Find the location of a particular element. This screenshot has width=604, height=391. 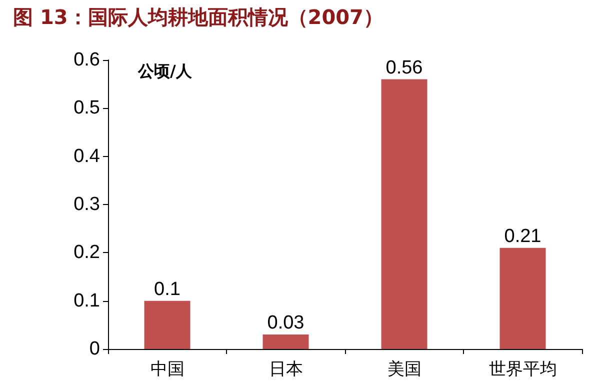

chart-title: 图 13：国际人均耕地面积情况（2007） is located at coordinates (198, 17).